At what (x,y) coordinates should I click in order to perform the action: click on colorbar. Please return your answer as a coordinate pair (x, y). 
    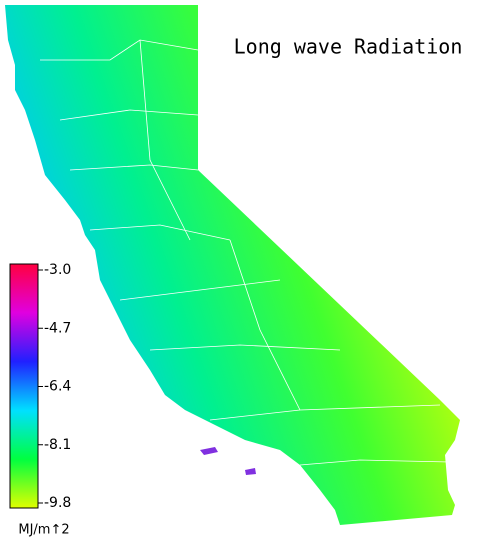
    Looking at the image, I should click on (24, 386).